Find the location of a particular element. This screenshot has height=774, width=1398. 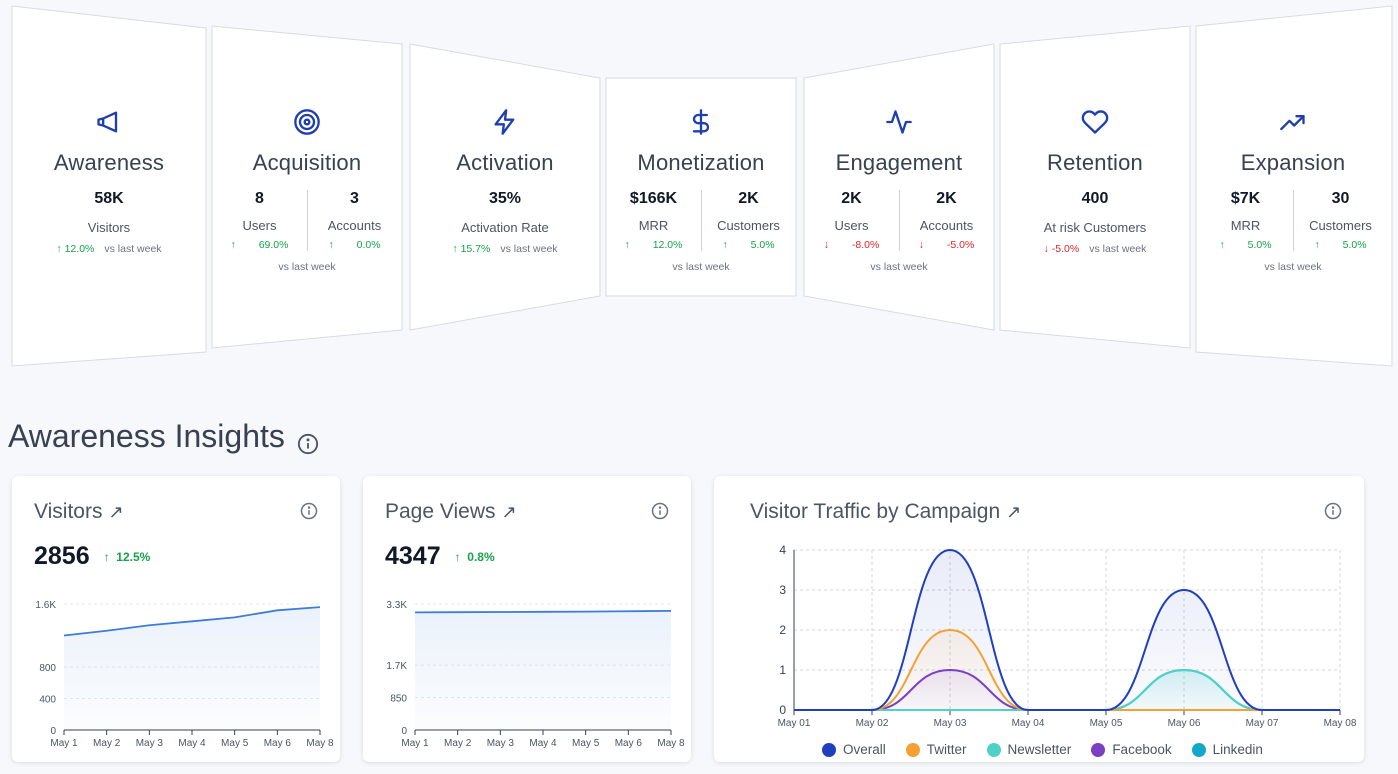

change-down: ↓ -8.0% is located at coordinates (851, 245).